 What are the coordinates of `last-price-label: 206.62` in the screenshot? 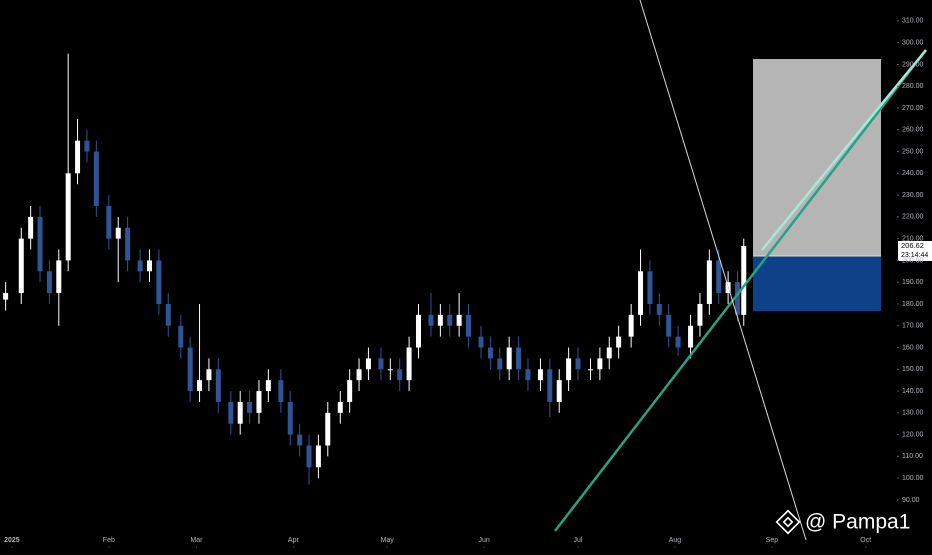 It's located at (912, 245).